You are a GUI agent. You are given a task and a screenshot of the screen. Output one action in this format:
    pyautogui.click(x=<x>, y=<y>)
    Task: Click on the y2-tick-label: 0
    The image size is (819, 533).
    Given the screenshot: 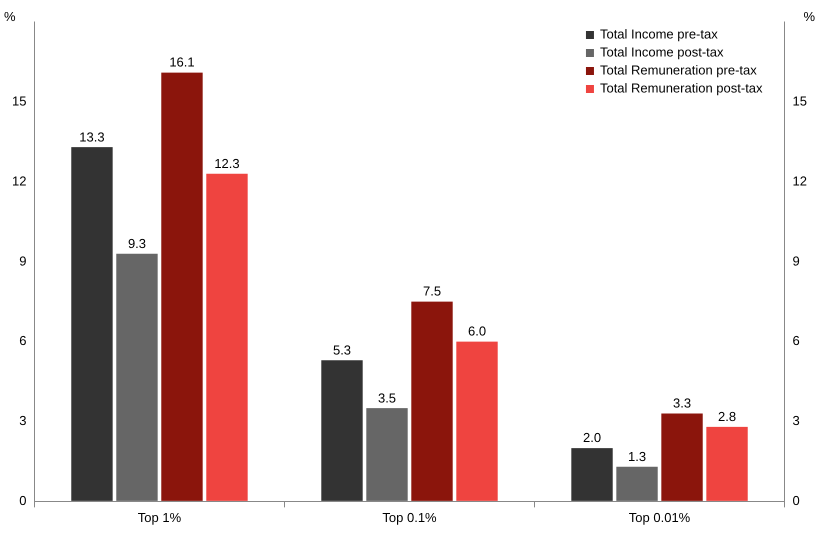 What is the action you would take?
    pyautogui.click(x=796, y=500)
    